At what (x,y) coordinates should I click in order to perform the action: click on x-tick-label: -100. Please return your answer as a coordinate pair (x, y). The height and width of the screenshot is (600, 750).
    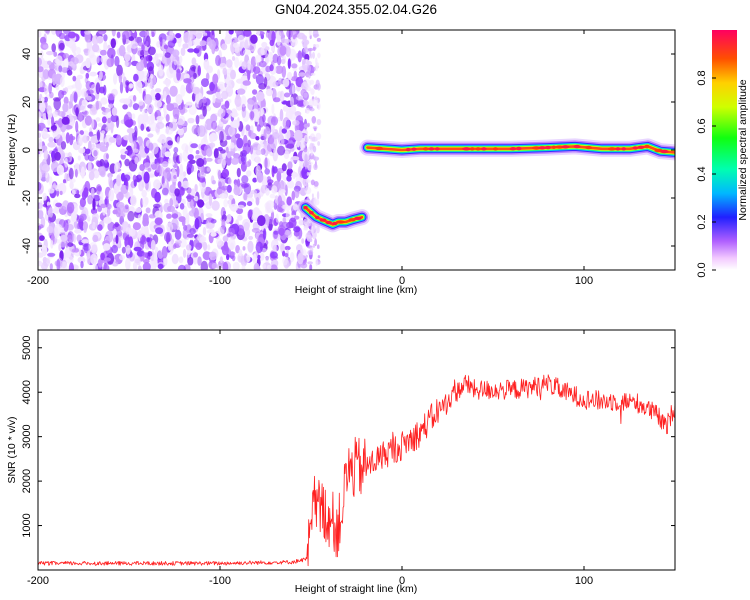
    Looking at the image, I should click on (220, 281).